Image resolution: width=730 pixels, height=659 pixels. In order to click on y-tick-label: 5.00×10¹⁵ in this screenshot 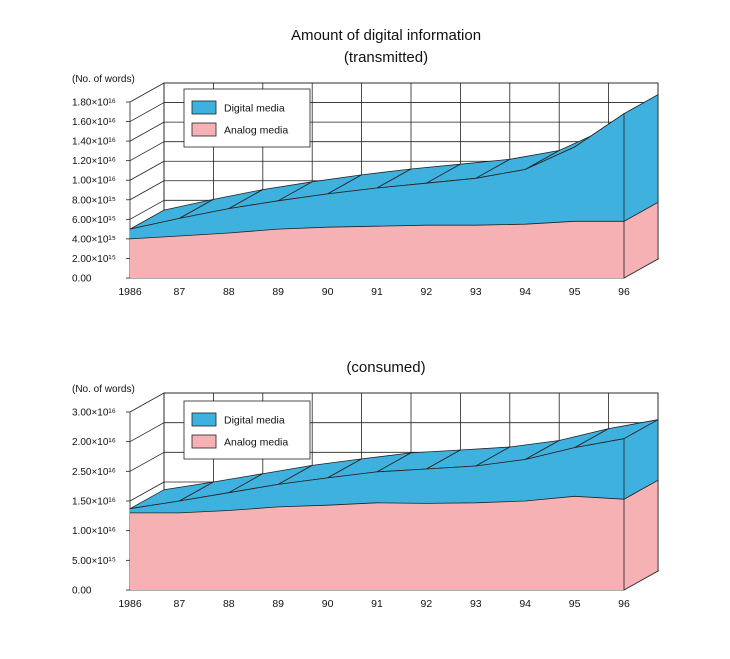, I will do `click(94, 561)`.